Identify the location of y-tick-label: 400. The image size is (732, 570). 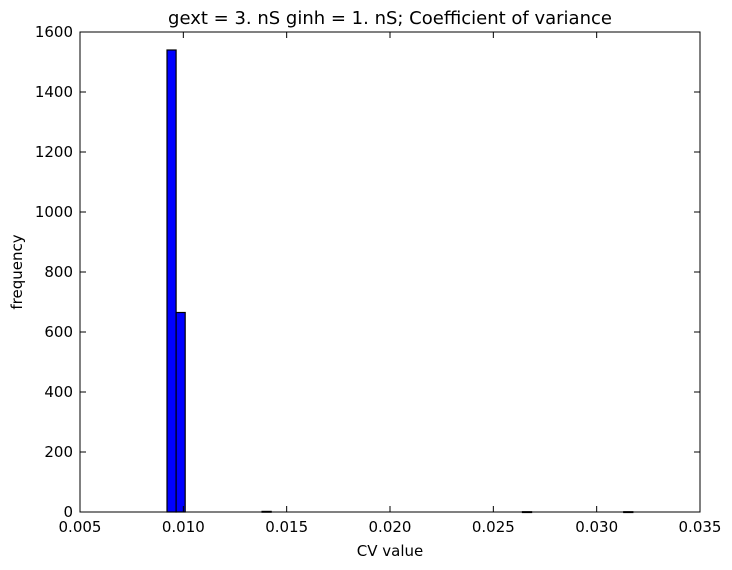
(58, 392).